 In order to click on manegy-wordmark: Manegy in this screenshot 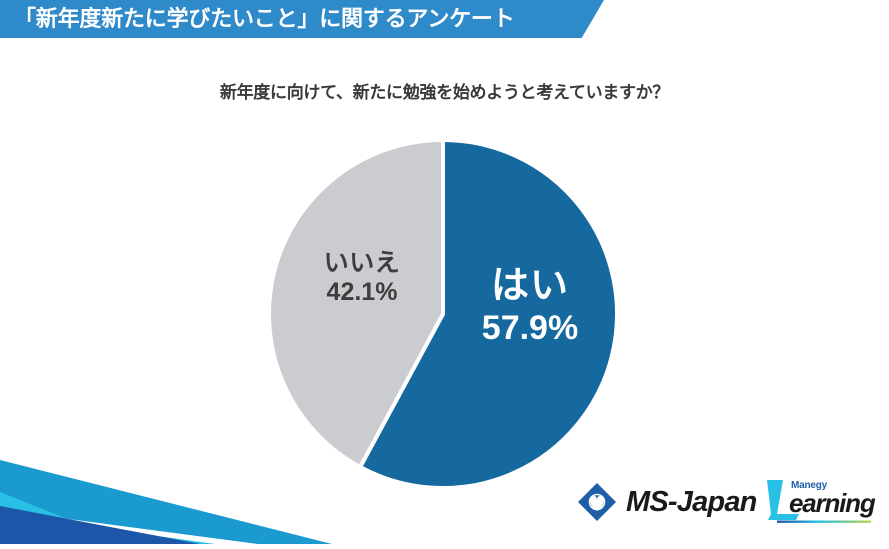, I will do `click(809, 485)`.